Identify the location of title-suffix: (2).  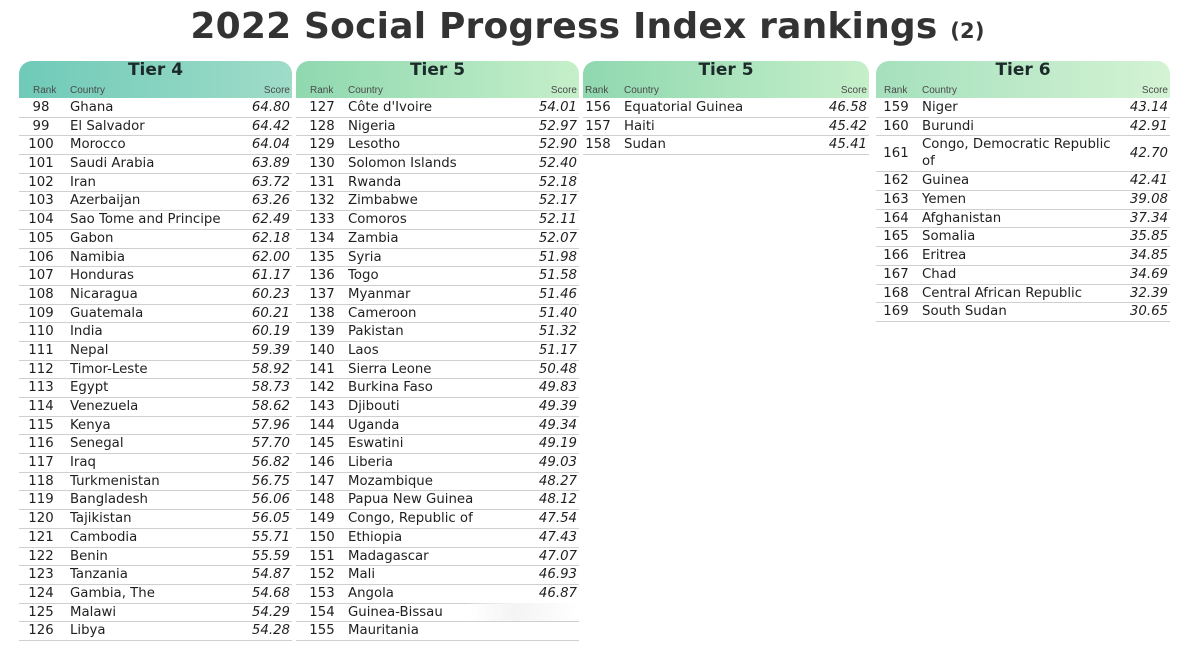
(967, 31).